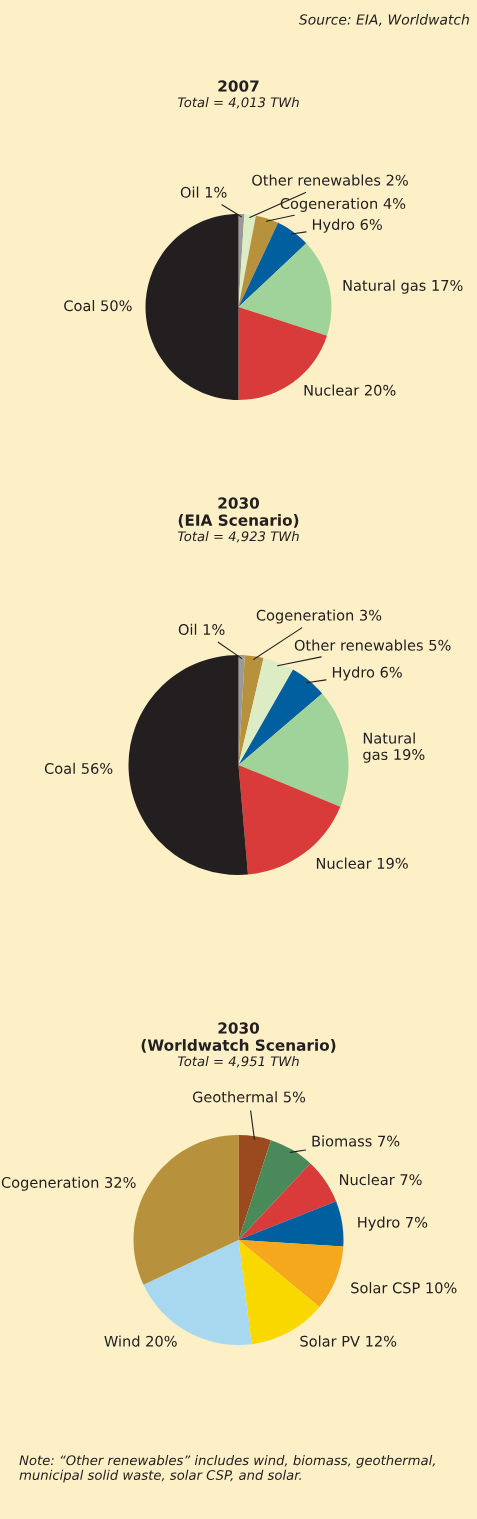  Describe the element at coordinates (238, 1037) in the screenshot. I see `chart-title: 2030 (Worldwatch Scenario)` at that location.